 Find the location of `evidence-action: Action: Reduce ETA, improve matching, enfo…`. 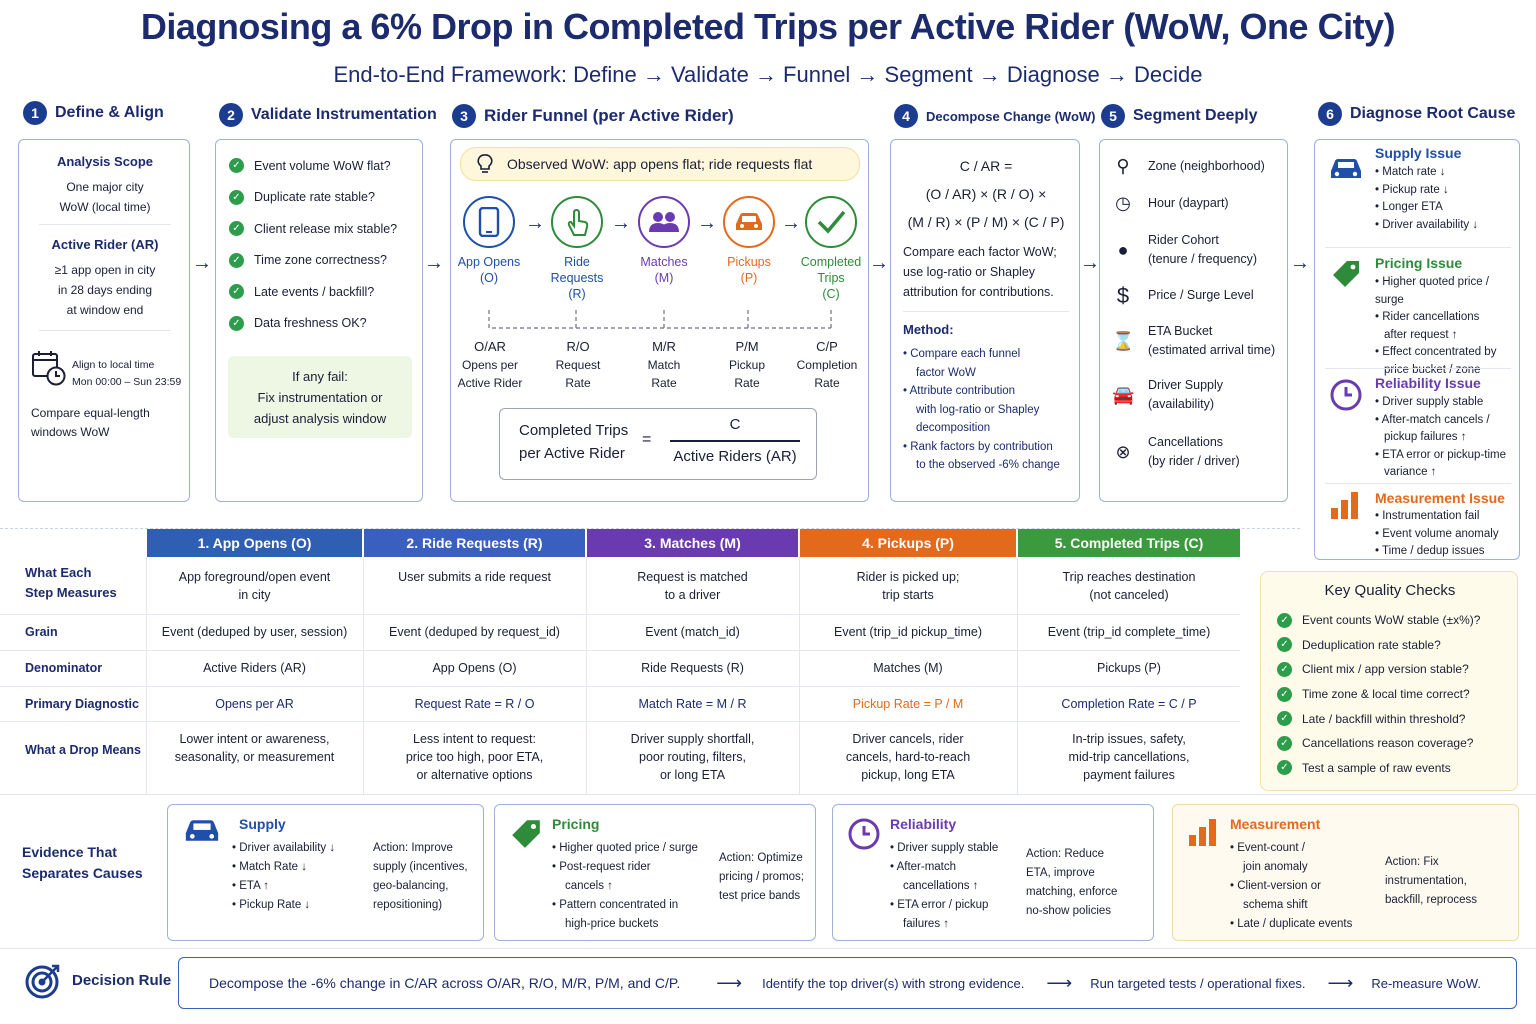

evidence-action: Action: Reduce ETA, improve matching, enfo… is located at coordinates (1072, 882).